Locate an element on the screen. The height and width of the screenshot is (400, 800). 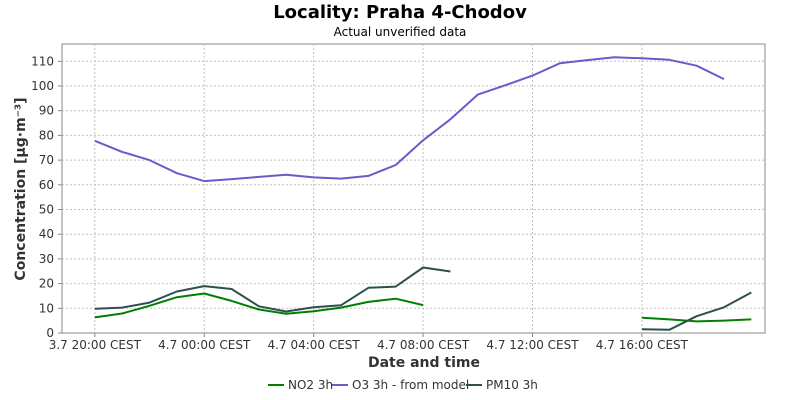
y-tick-label: 60 is located at coordinates (46, 185).